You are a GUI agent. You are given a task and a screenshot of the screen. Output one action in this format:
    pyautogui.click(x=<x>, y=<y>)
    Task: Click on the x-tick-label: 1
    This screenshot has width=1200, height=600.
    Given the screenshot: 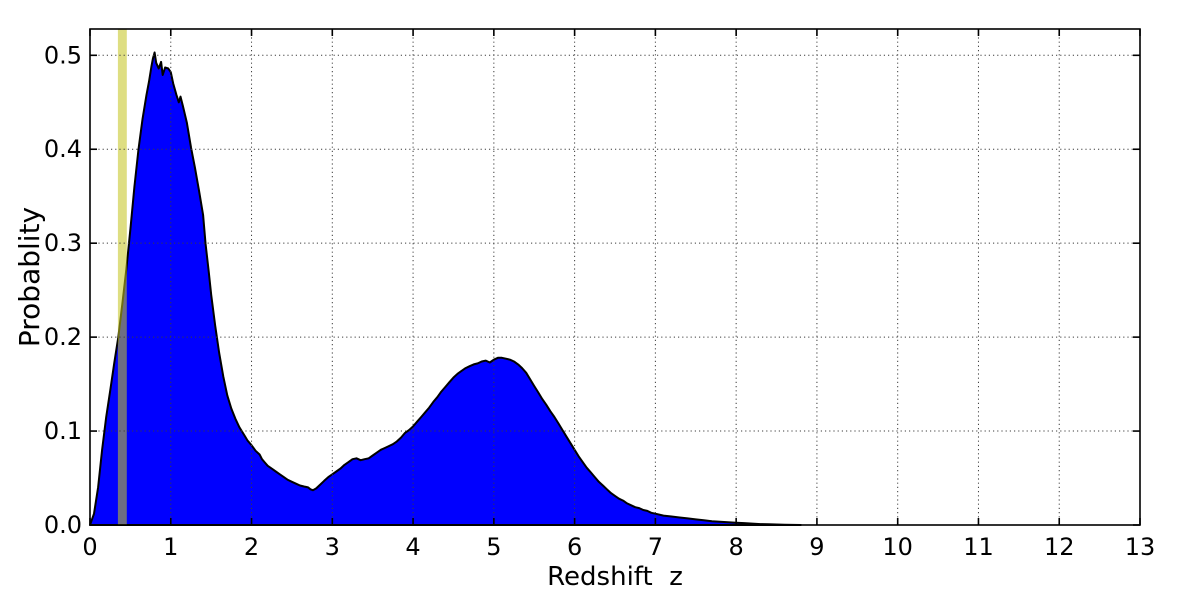 What is the action you would take?
    pyautogui.click(x=170, y=547)
    